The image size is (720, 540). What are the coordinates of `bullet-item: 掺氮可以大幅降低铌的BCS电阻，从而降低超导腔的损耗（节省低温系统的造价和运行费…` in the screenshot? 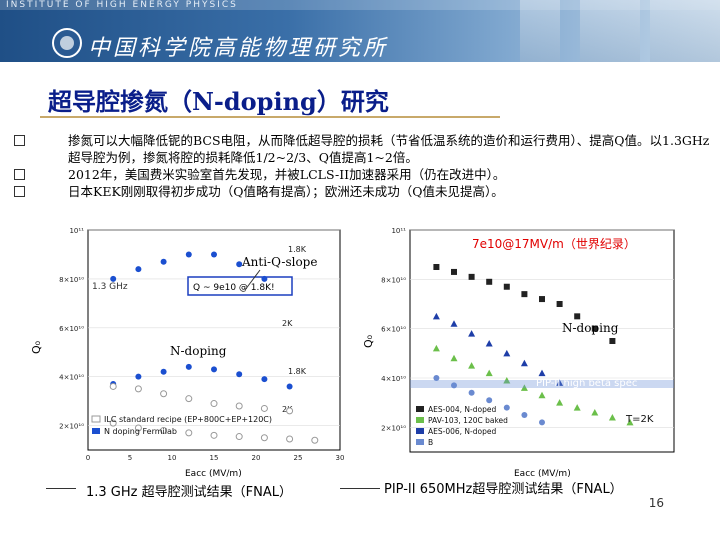 It's located at (362, 149).